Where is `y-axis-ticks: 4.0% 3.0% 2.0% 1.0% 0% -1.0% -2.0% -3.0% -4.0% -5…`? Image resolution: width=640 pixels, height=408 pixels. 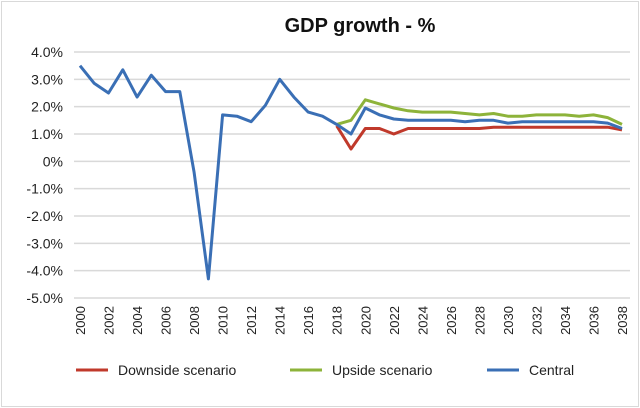 y-axis-ticks: 4.0% 3.0% 2.0% 1.0% 0% -1.0% -2.0% -3.0% -4.0% -5… is located at coordinates (44, 175).